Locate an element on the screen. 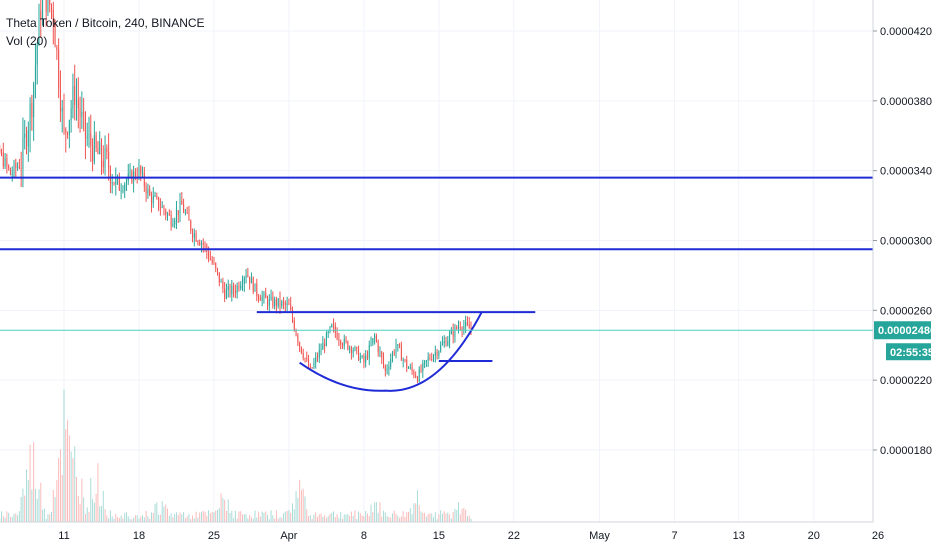 Image resolution: width=932 pixels, height=550 pixels. time-tick-label: 18 is located at coordinates (139, 536).